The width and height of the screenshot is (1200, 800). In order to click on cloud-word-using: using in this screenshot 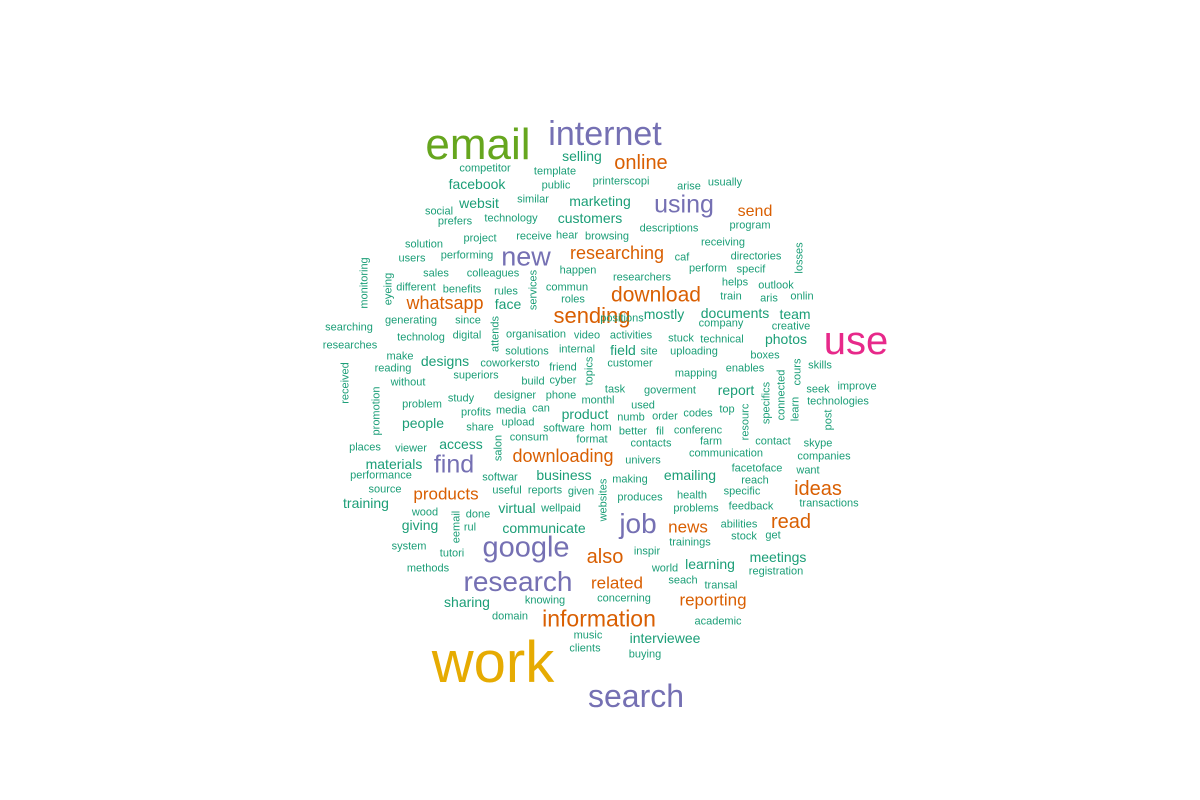, I will do `click(684, 204)`.